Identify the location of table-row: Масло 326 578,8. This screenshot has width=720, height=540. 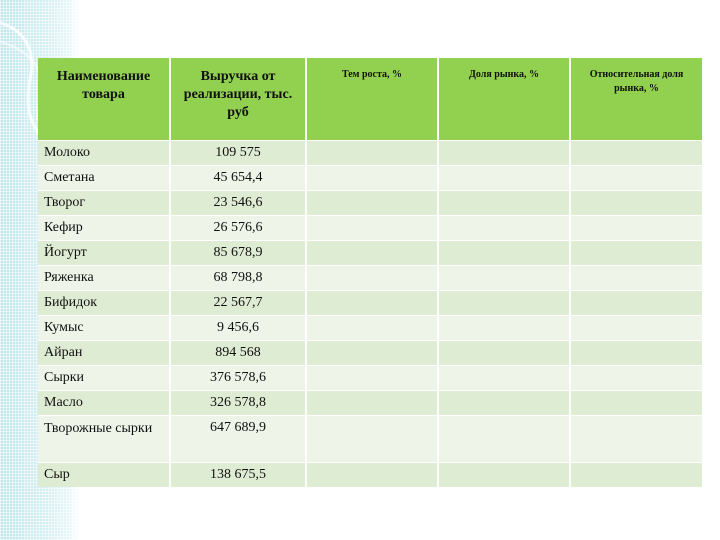
(370, 403).